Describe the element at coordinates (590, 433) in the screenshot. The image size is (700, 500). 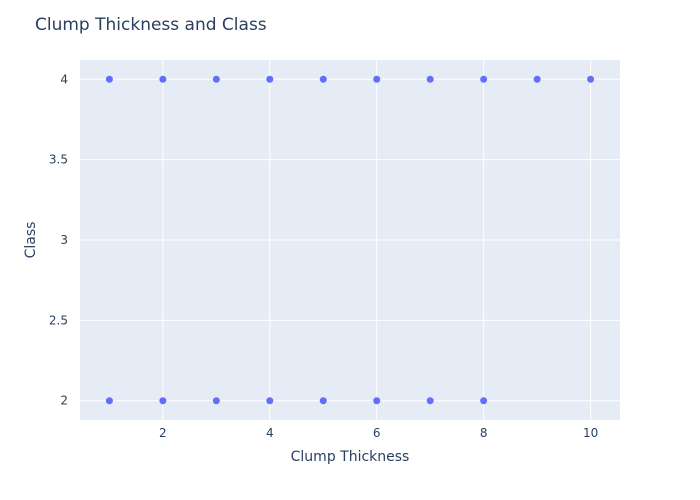
I see `x-tick-label: 10` at that location.